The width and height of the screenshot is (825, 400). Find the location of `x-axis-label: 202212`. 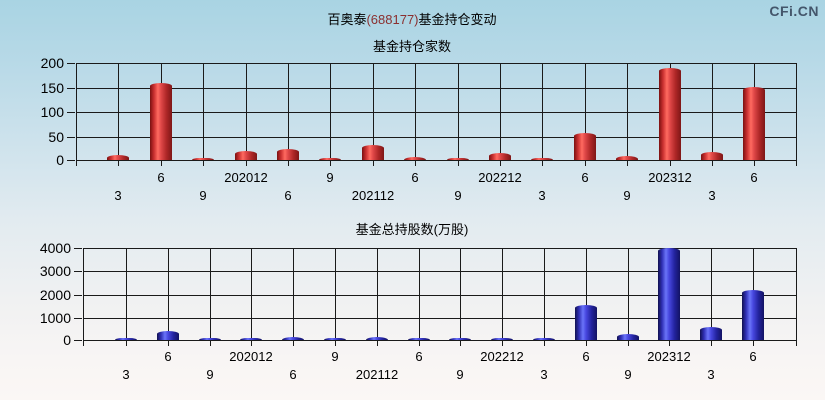

x-axis-label: 202212 is located at coordinates (500, 177).